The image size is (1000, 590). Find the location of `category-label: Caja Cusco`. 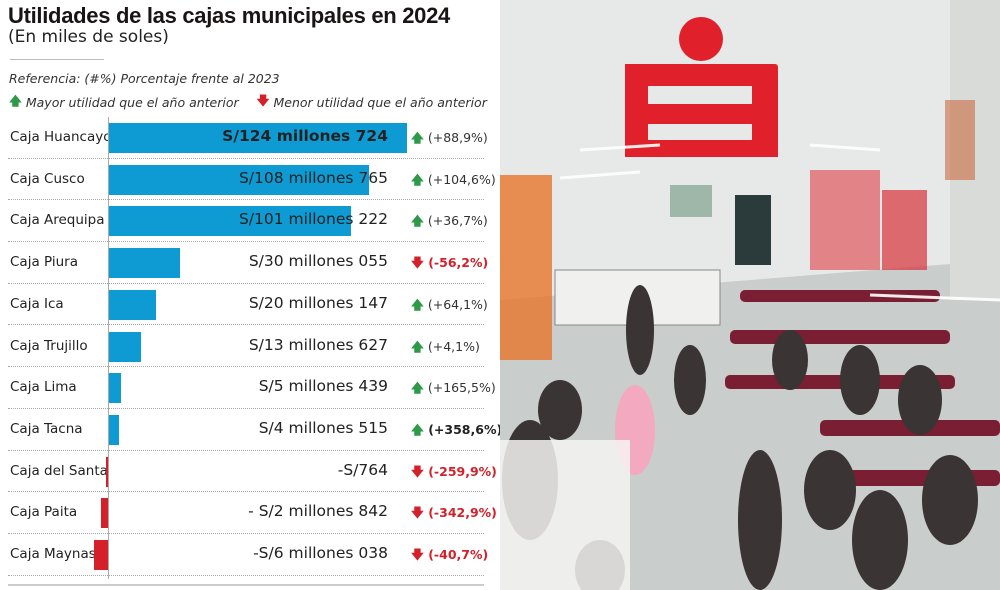

category-label: Caja Cusco is located at coordinates (47, 178).